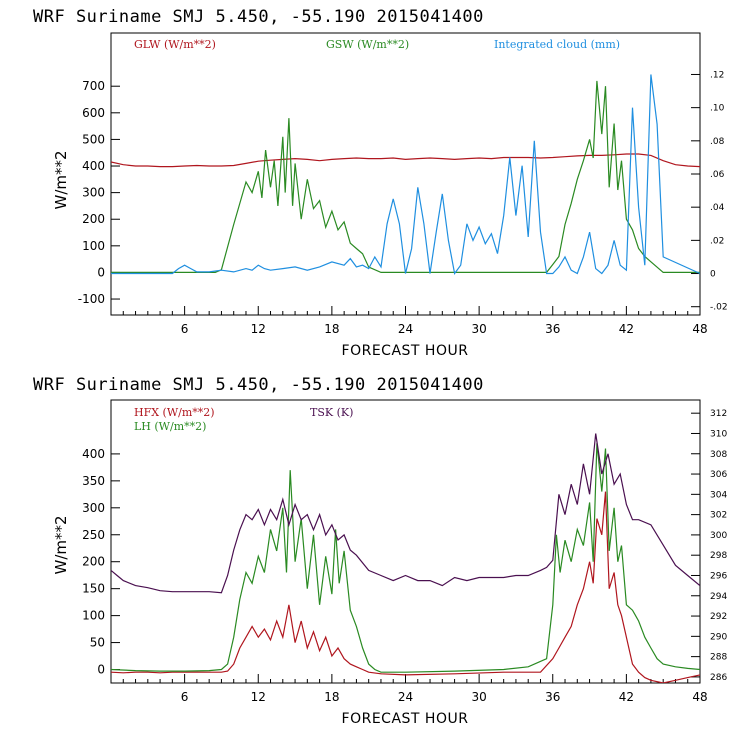 The image size is (740, 740). What do you see at coordinates (331, 412) in the screenshot?
I see `legend-tsk: TSK (K)` at bounding box center [331, 412].